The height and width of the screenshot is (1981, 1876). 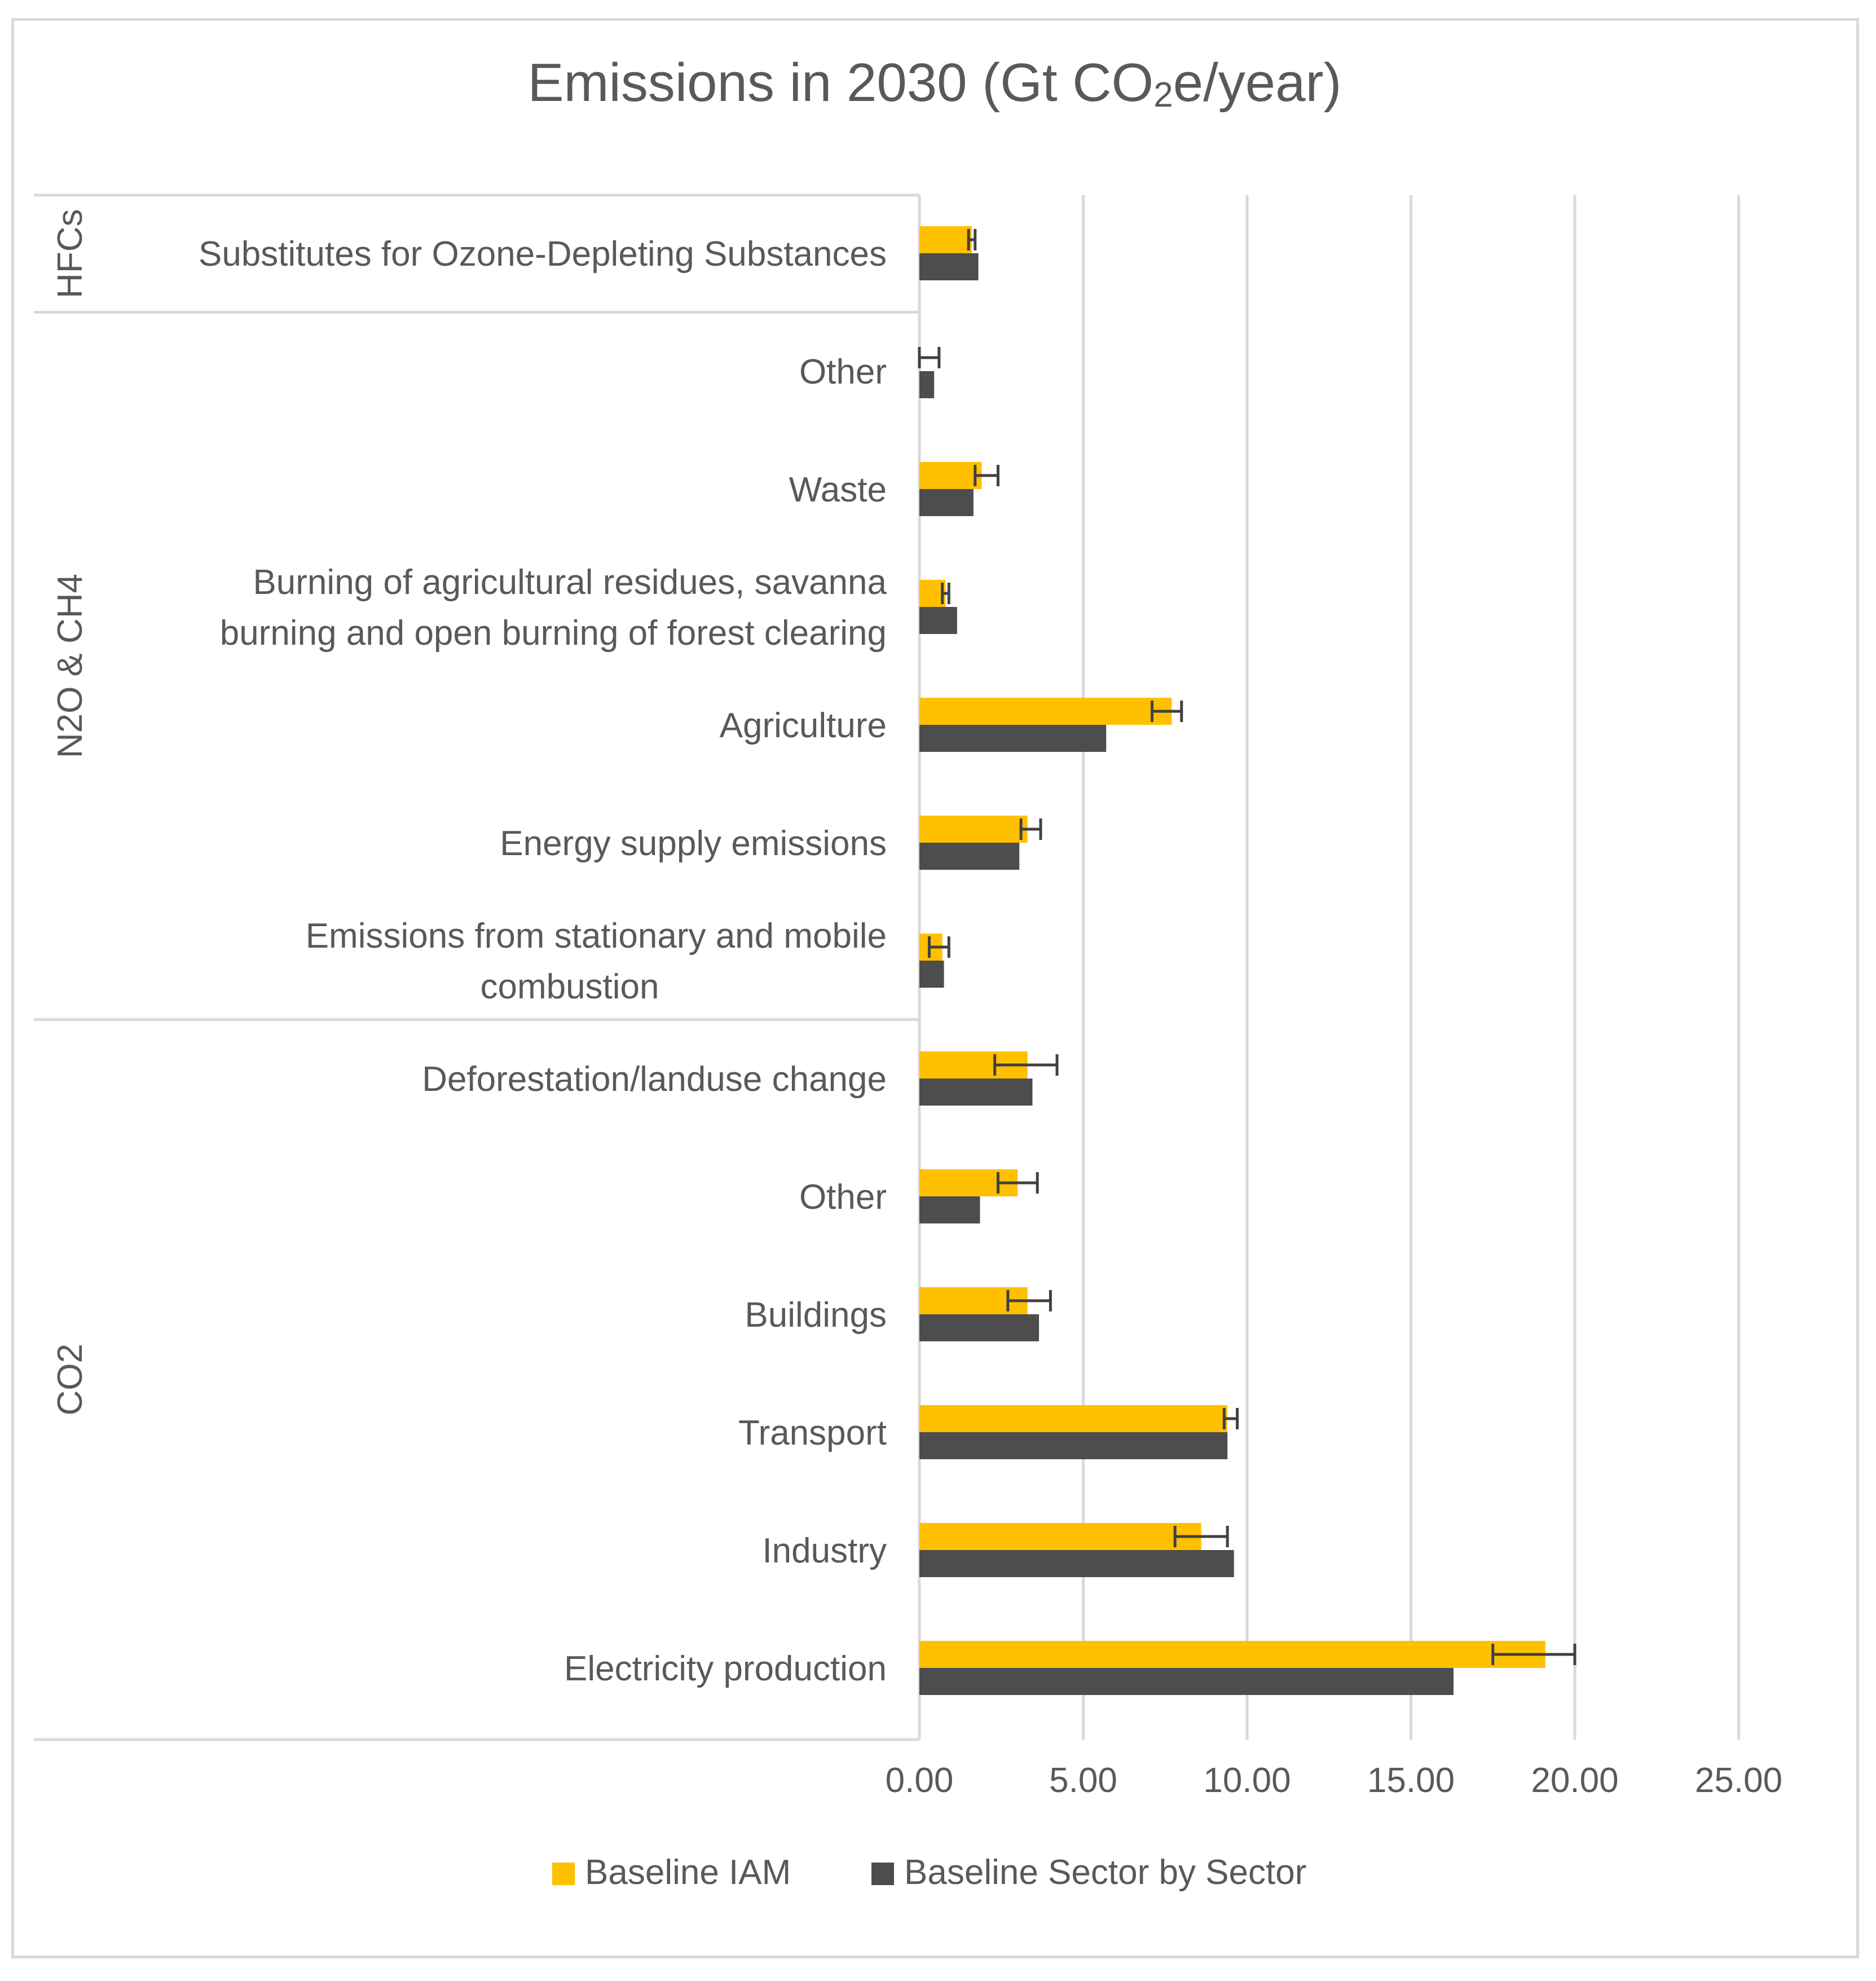 I want to click on group-label: CO2, so click(x=70, y=1380).